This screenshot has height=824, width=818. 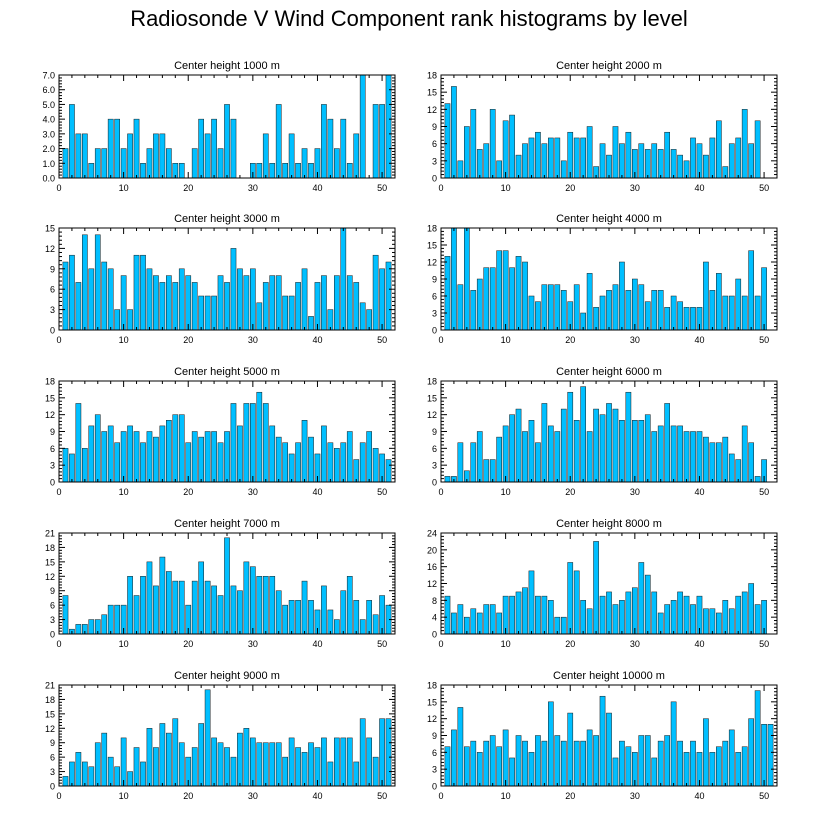 I want to click on panel-title: Center height 3000 m, so click(x=227, y=219).